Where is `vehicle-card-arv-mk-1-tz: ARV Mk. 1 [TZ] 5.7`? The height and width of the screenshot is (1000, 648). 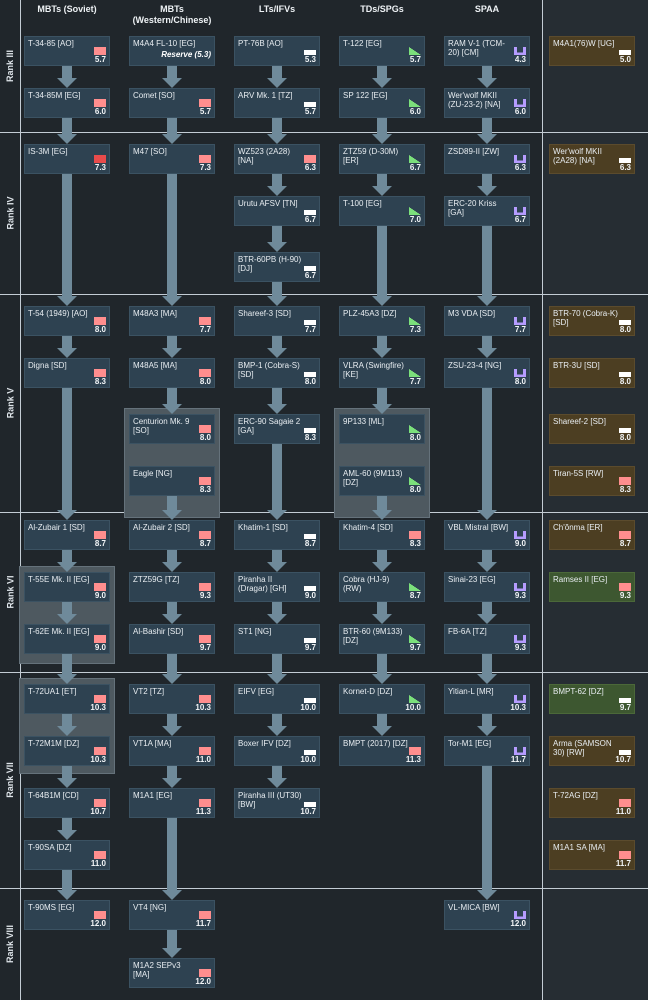 vehicle-card-arv-mk-1-tz: ARV Mk. 1 [TZ] 5.7 is located at coordinates (277, 103).